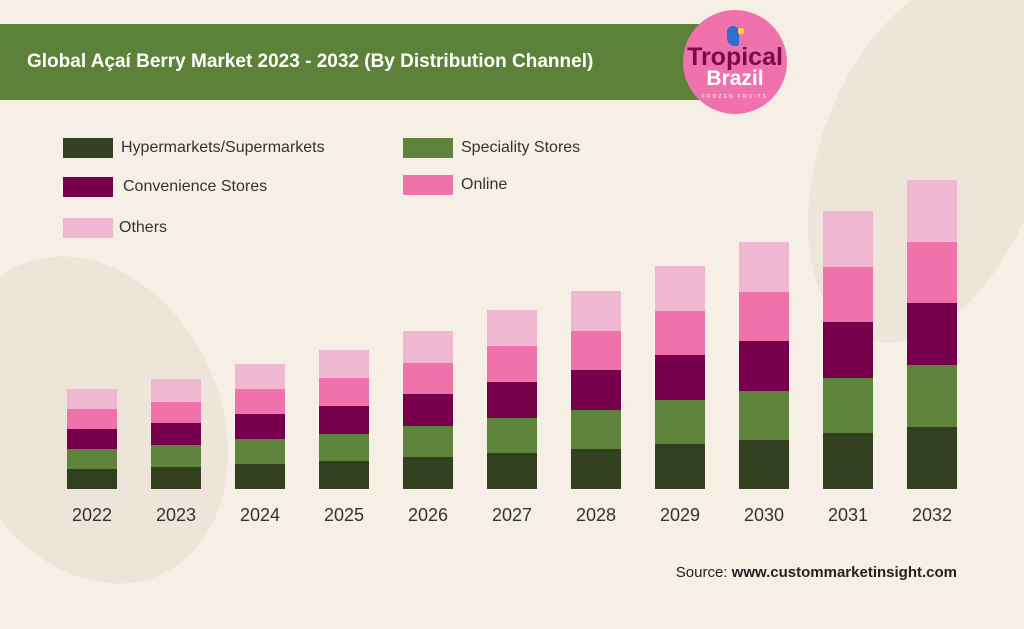  I want to click on legend-label: Convenience Stores, so click(195, 186).